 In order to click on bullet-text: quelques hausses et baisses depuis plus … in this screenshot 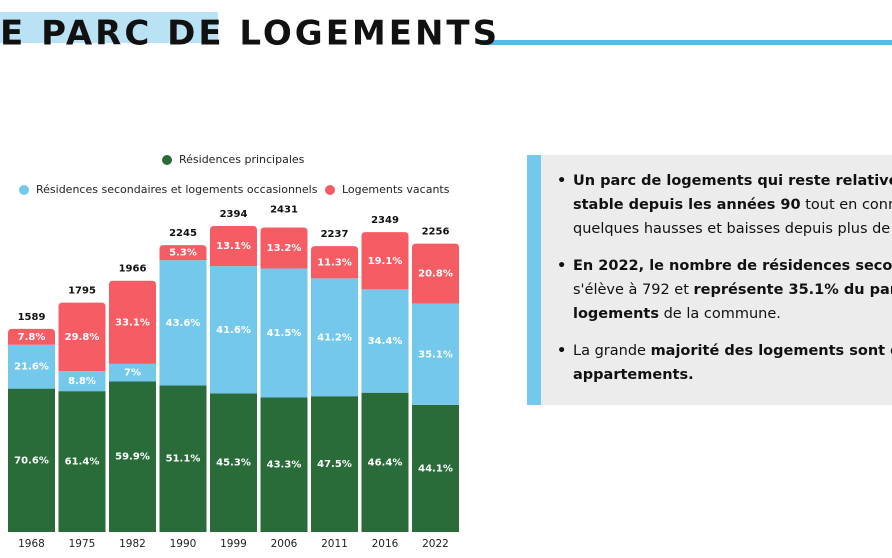, I will do `click(732, 229)`.